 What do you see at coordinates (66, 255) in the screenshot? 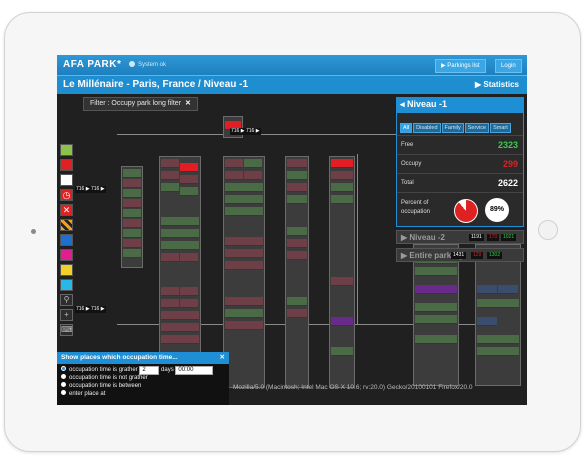
I see `magenta-swatch` at bounding box center [66, 255].